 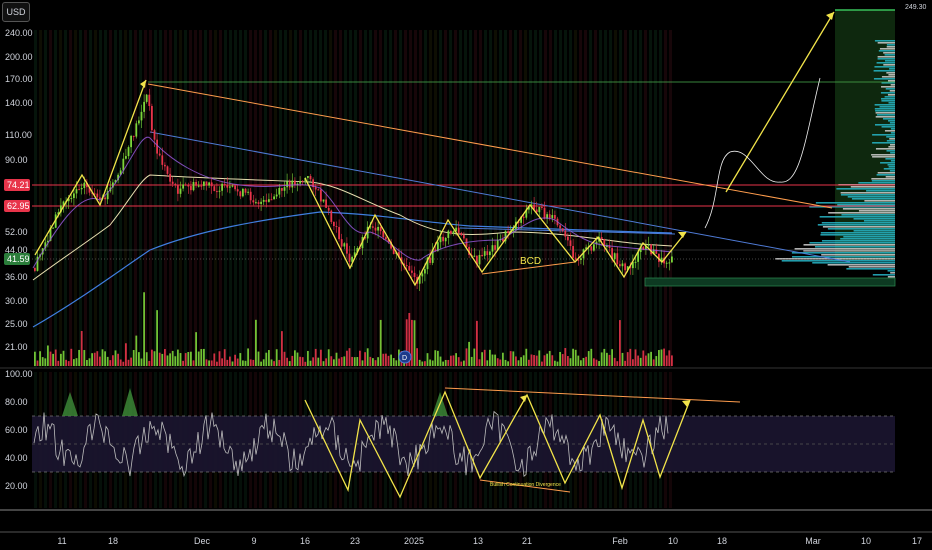 I want to click on time-tick-label: 9, so click(x=253, y=541).